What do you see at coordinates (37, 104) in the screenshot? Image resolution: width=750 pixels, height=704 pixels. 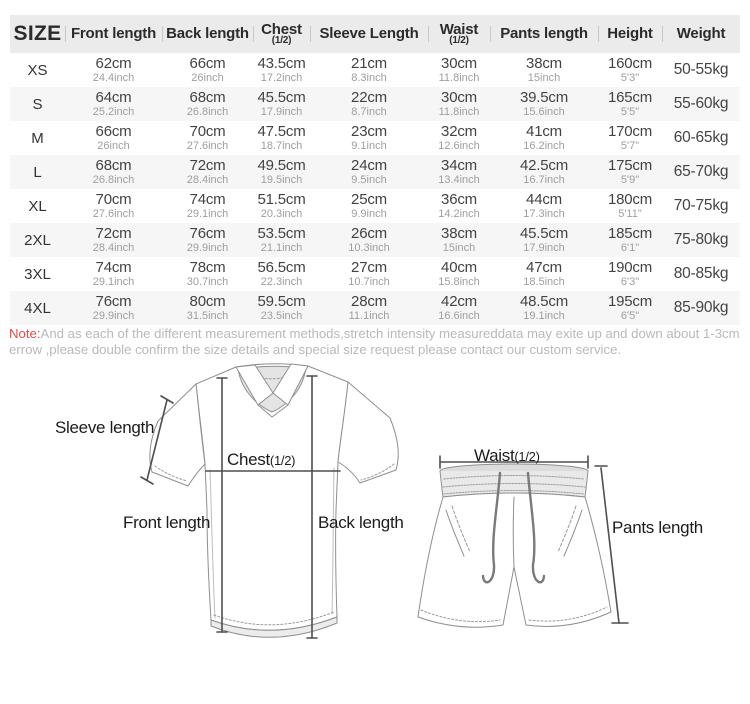 I see `size-label: S` at bounding box center [37, 104].